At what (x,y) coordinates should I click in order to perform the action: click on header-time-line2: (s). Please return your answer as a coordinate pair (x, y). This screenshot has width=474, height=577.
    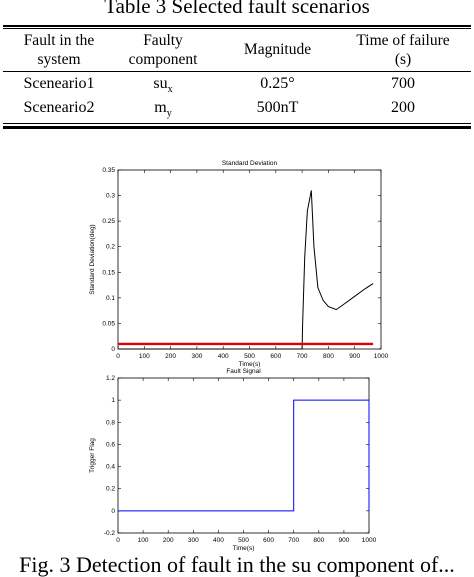
    Looking at the image, I should click on (403, 59).